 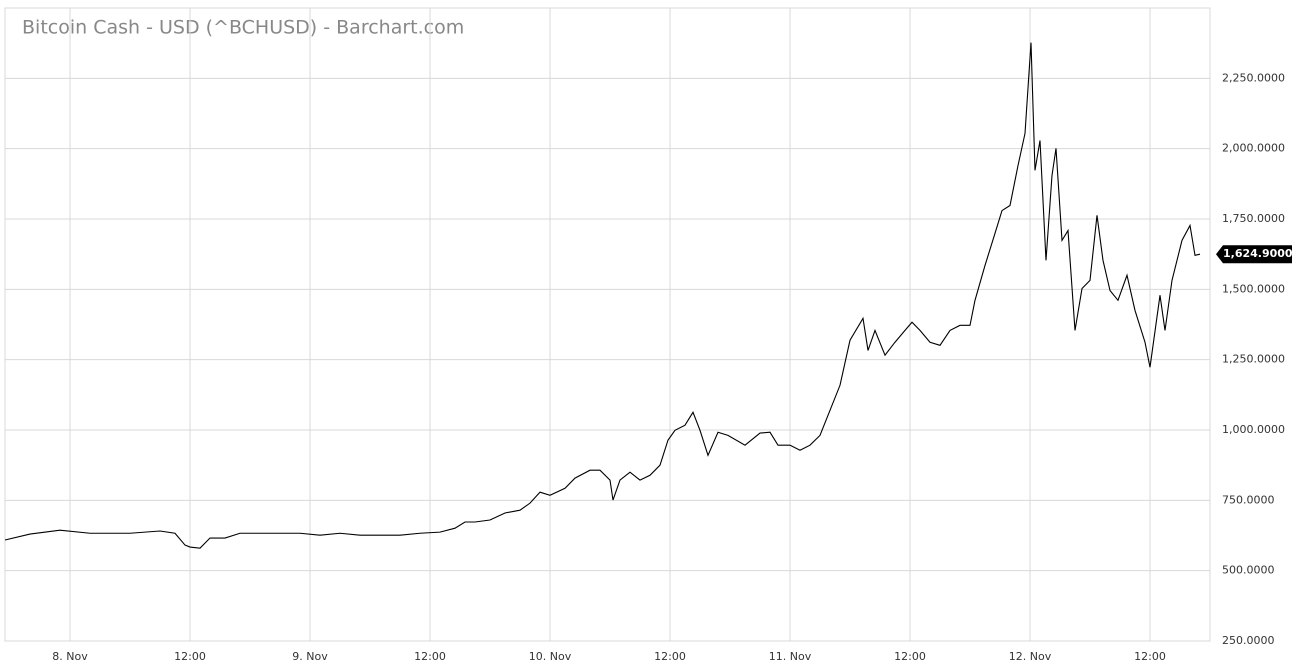 I want to click on y-tick-label: 500.0000, so click(x=1248, y=570).